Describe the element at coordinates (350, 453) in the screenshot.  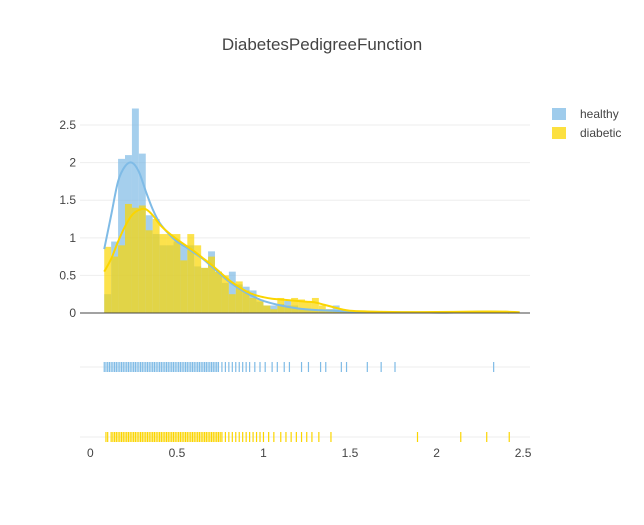
I see `x-tick-label: 1.5` at that location.